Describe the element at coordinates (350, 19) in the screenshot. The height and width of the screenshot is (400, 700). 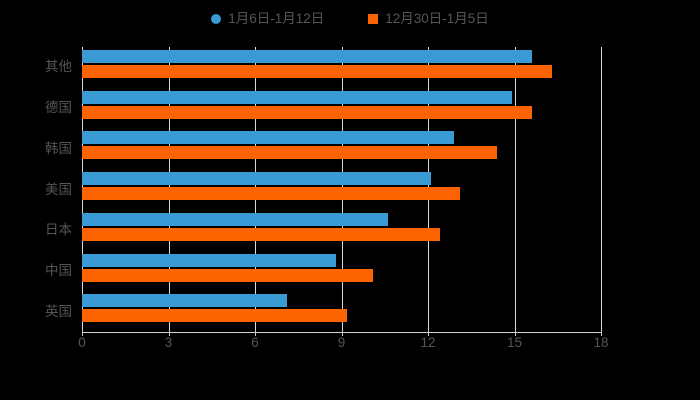
I see `chart-legend: 1月6日-1月12日 12月30日-1月5日` at that location.